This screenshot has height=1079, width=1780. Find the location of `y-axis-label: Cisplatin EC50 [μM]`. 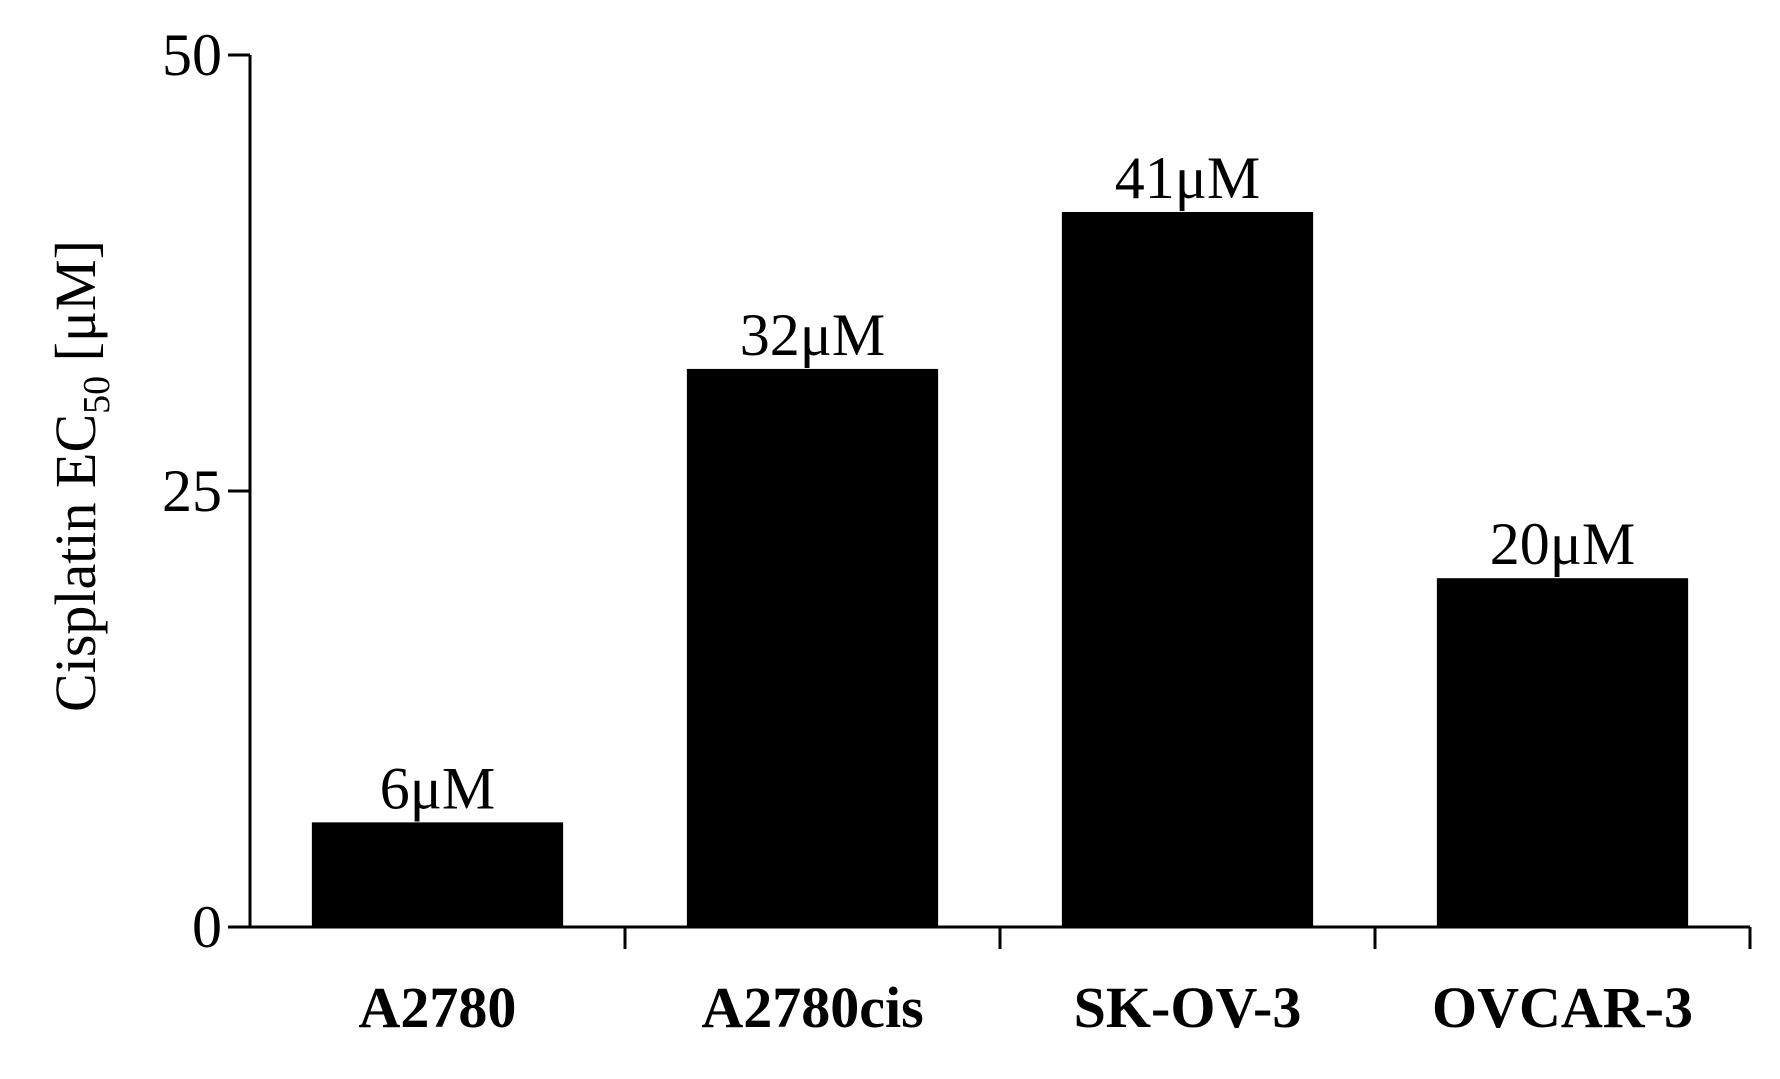

y-axis-label: Cisplatin EC50 [μM] is located at coordinates (80, 476).